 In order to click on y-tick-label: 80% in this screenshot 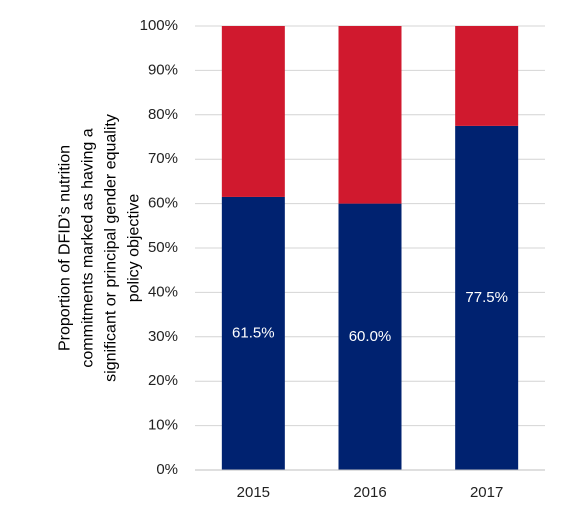, I will do `click(163, 114)`.